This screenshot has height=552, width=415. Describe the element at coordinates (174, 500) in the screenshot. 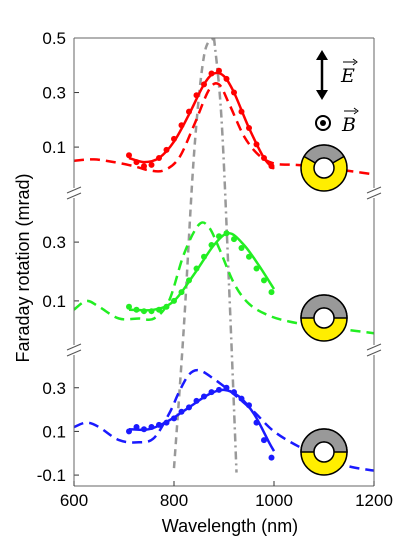

I see `x-tick-label-2: 800` at that location.